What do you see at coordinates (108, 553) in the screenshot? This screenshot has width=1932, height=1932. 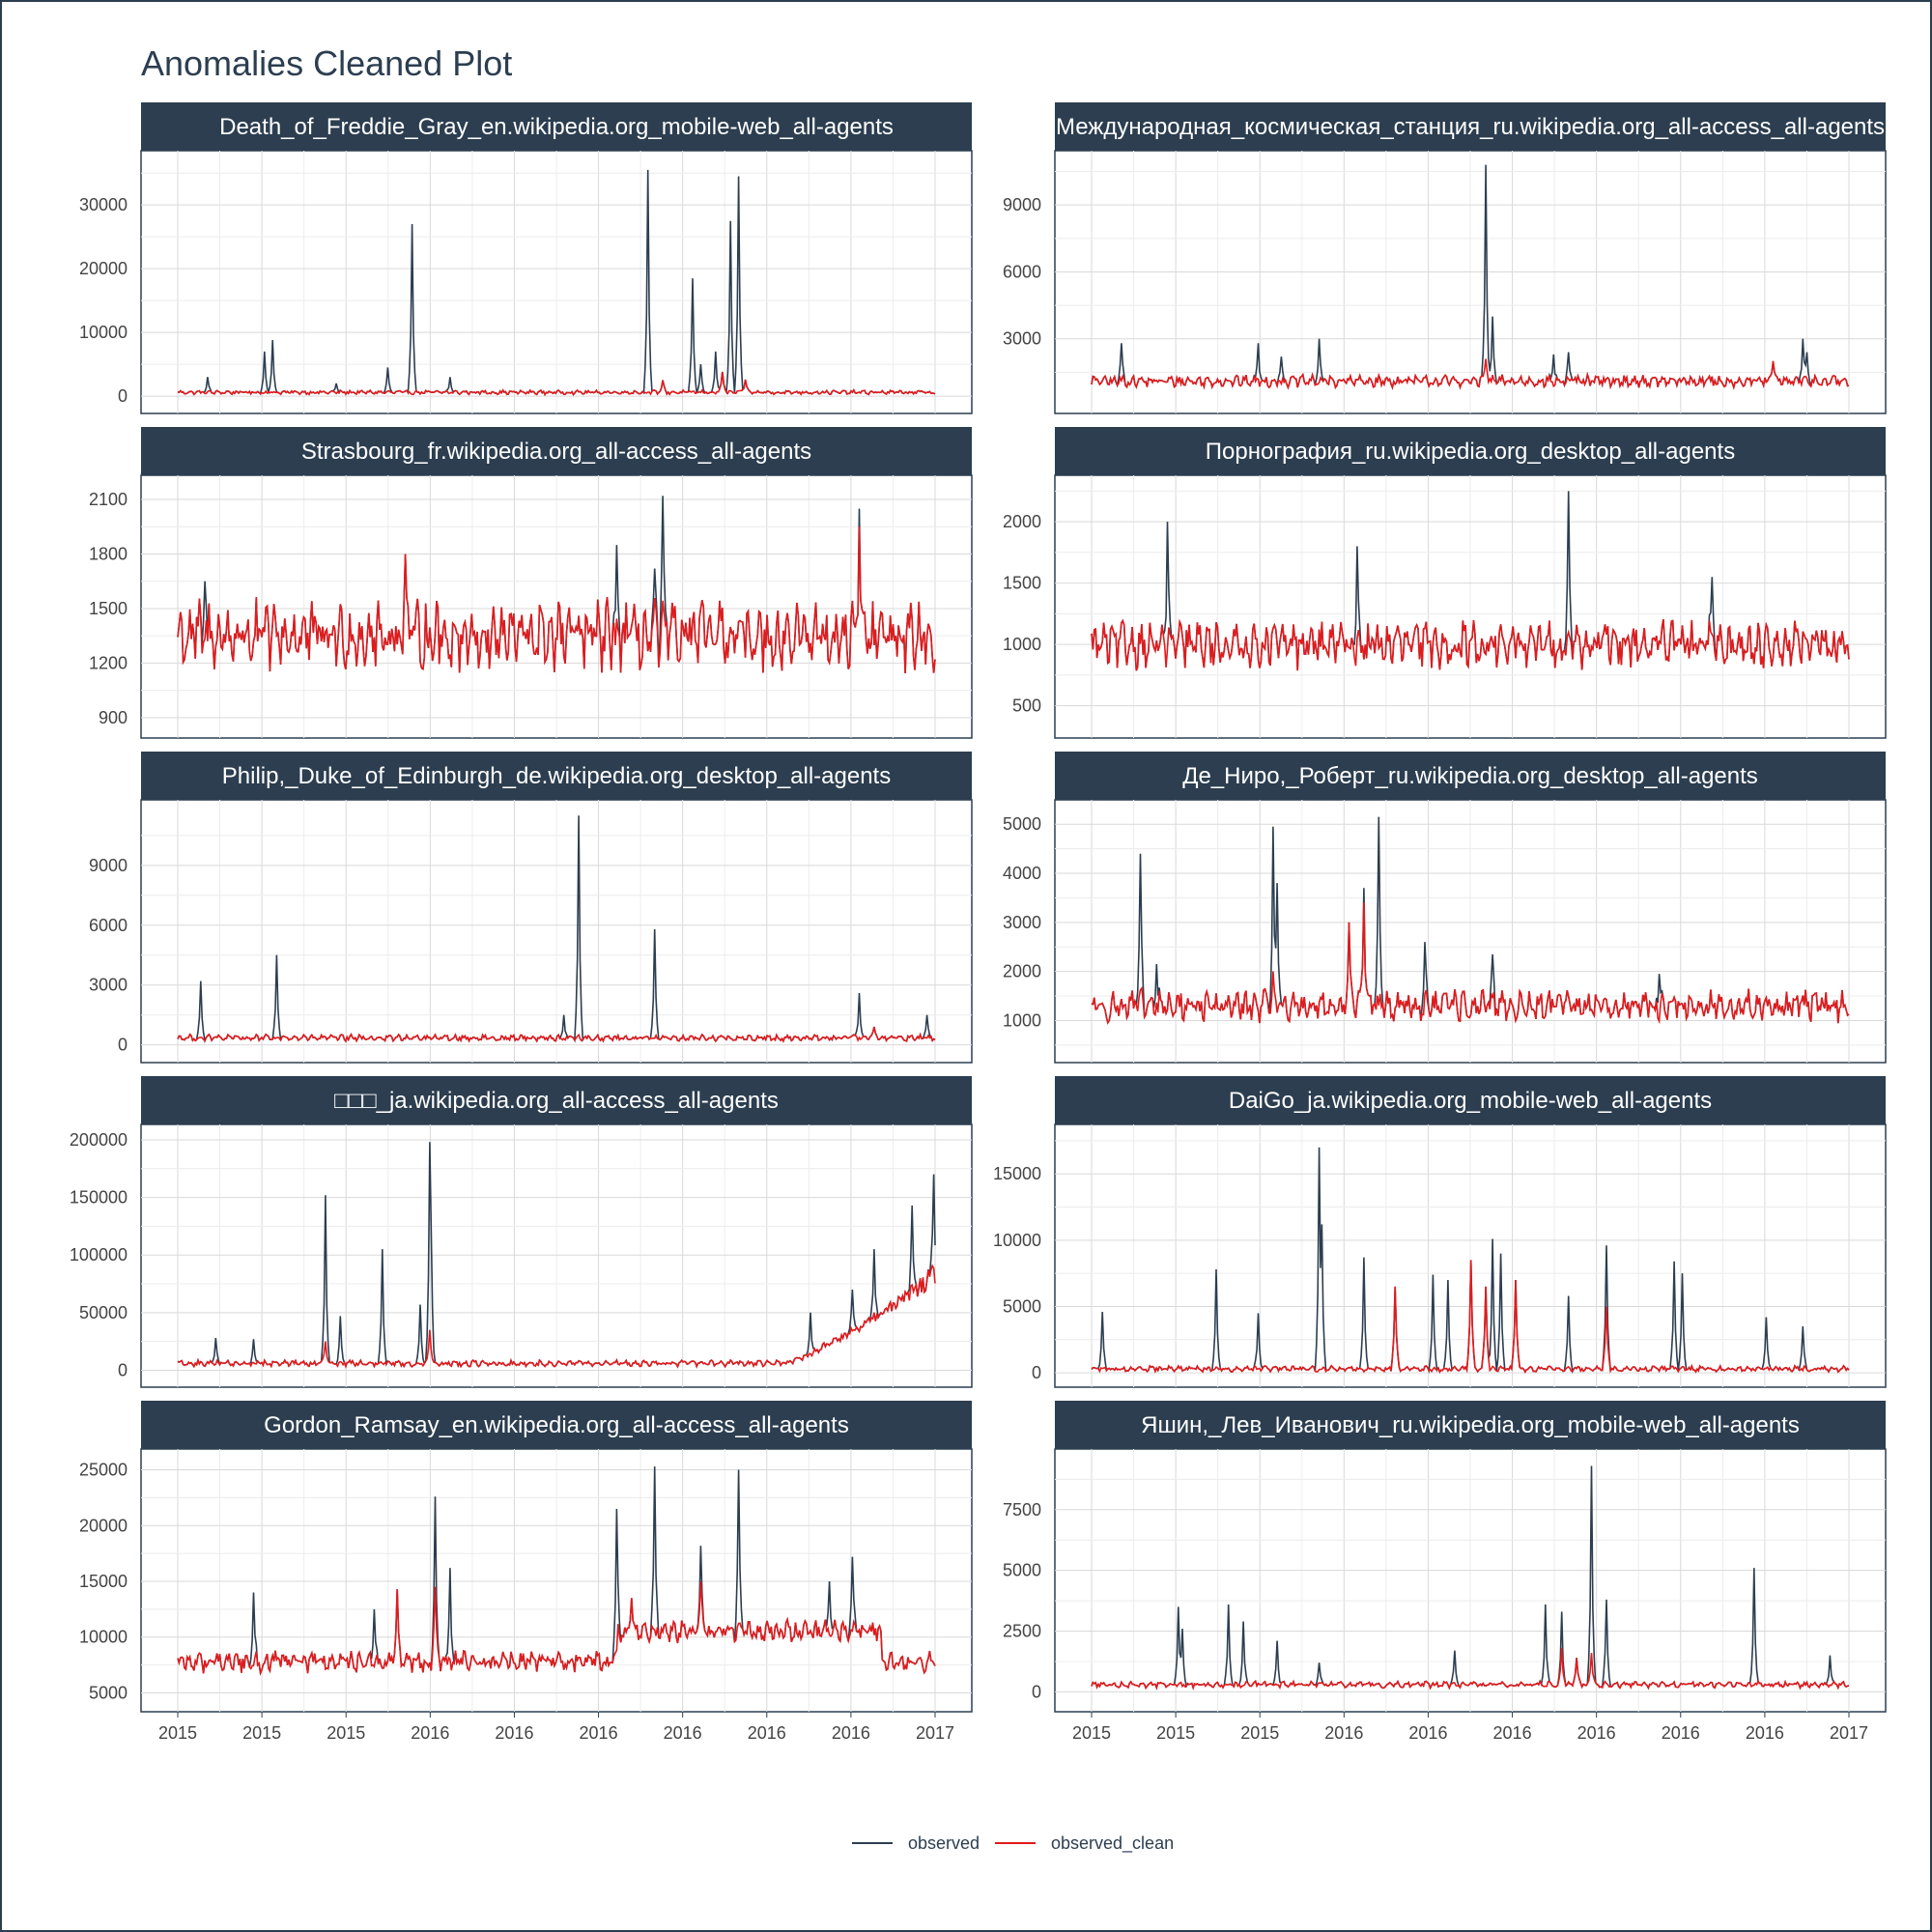 I see `y-tick-label: 1800` at bounding box center [108, 553].